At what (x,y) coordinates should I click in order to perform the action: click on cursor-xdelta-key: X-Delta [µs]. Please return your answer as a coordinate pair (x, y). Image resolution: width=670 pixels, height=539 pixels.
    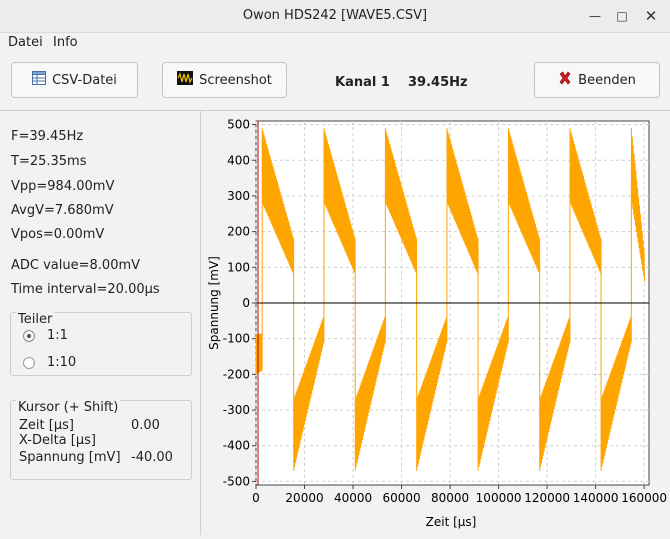
    Looking at the image, I should click on (57, 440).